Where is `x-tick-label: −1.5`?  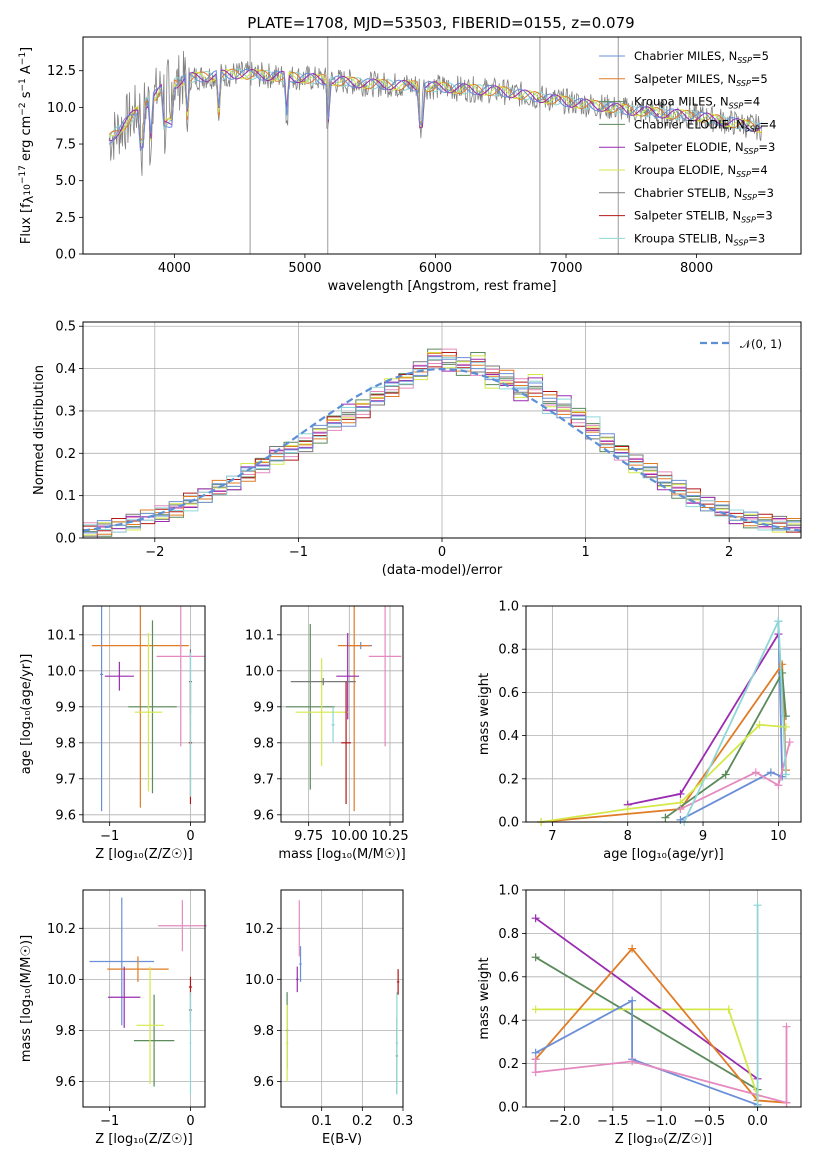 x-tick-label: −1.5 is located at coordinates (613, 1121).